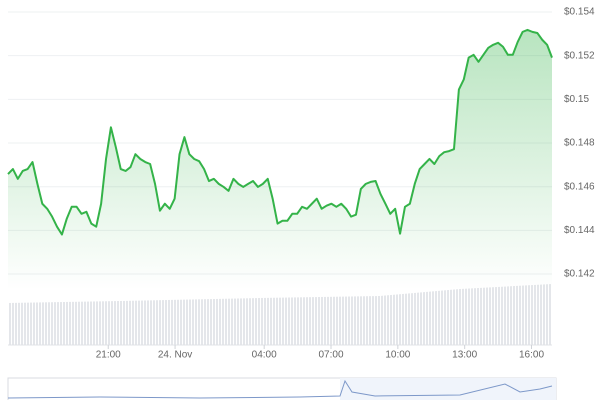  I want to click on y-tick-label: $0.152, so click(579, 55).